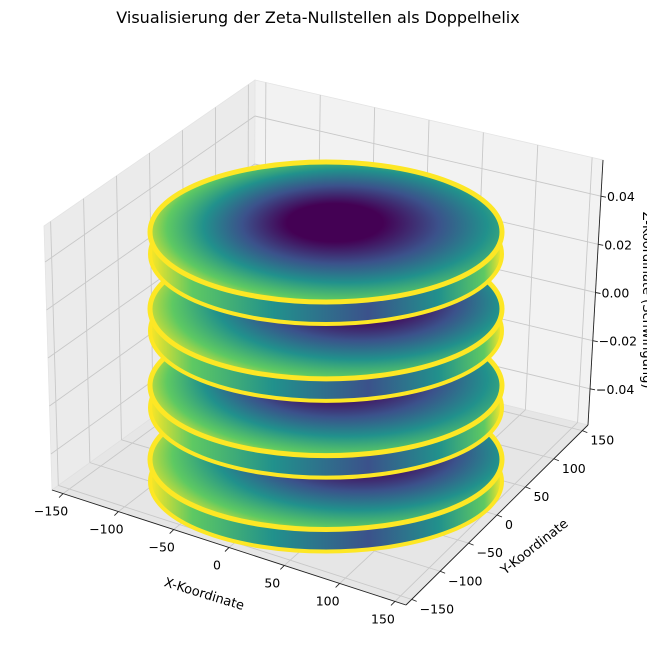 This screenshot has height=658, width=647. Describe the element at coordinates (643, 300) in the screenshot. I see `z-axis-label: Z-Koordinate (Schwingung)` at that location.